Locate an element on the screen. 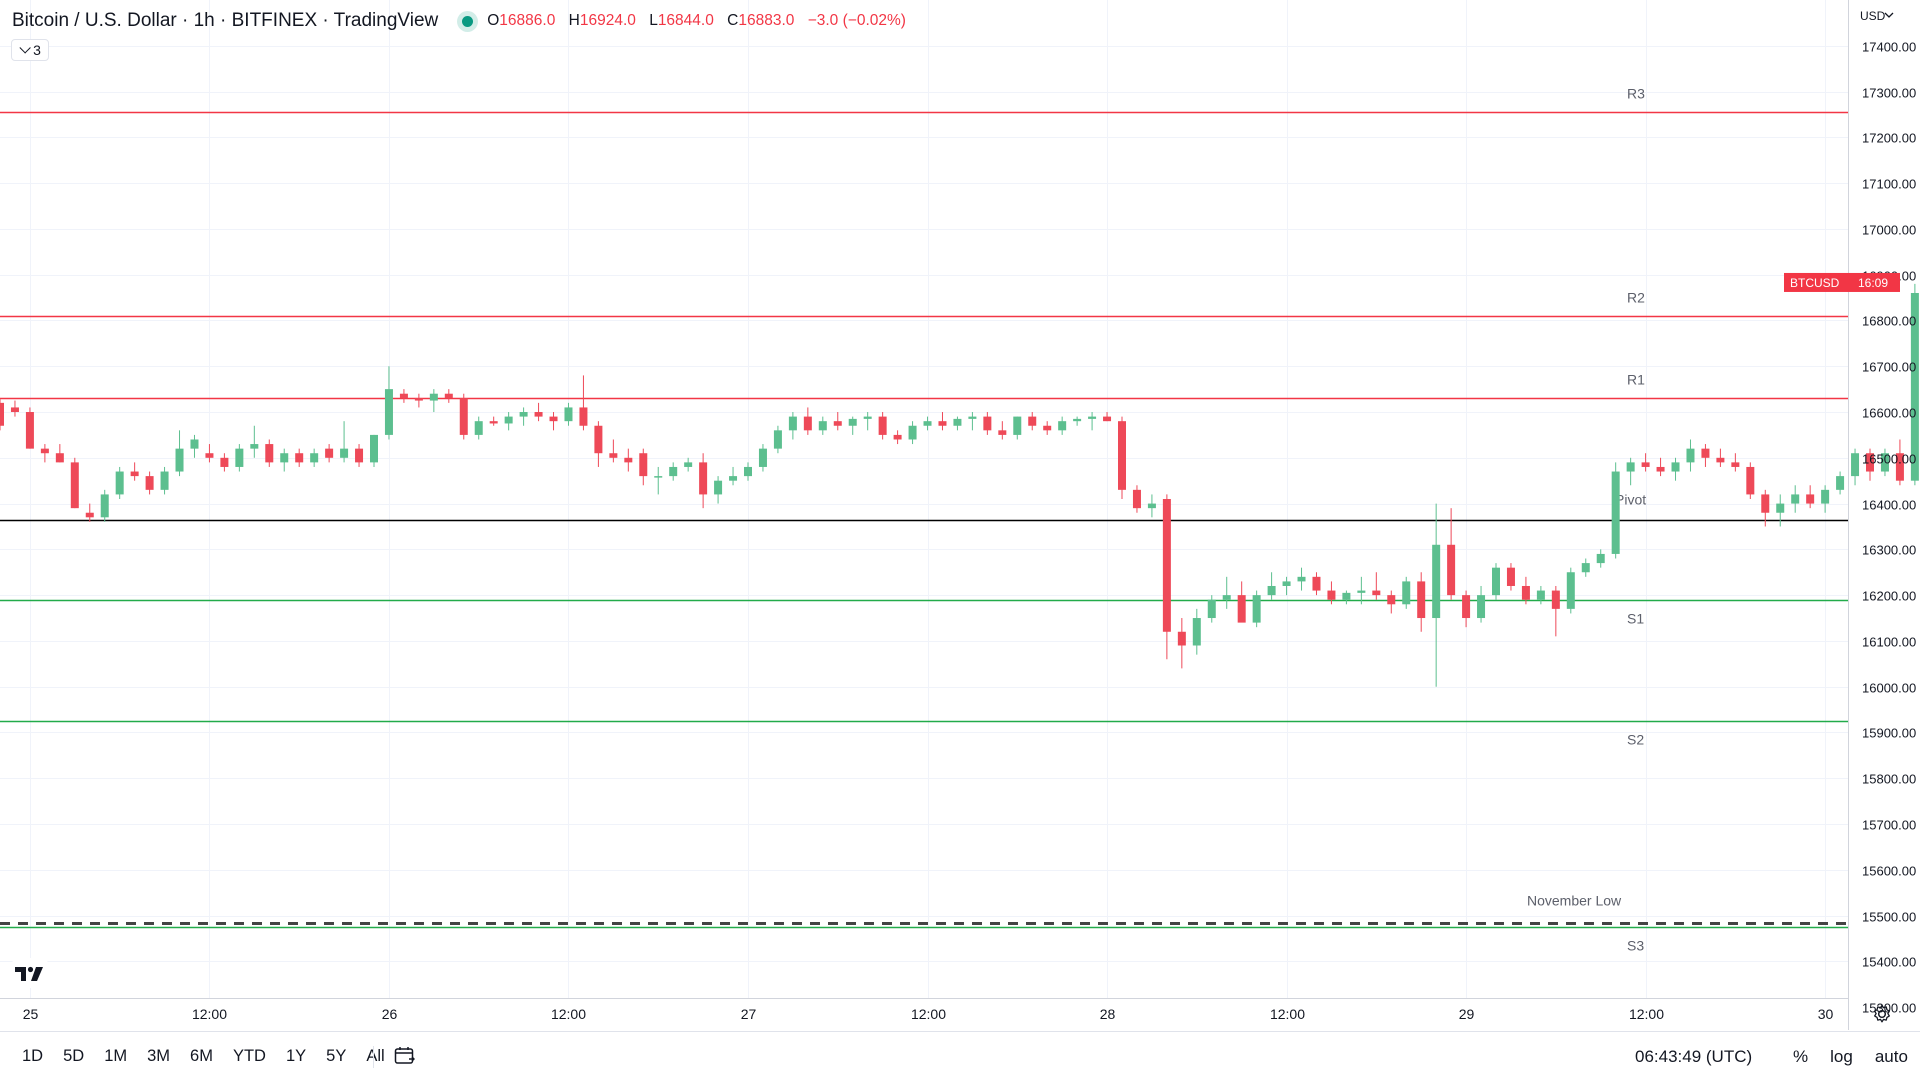  high-value: 16924.0 is located at coordinates (607, 20).